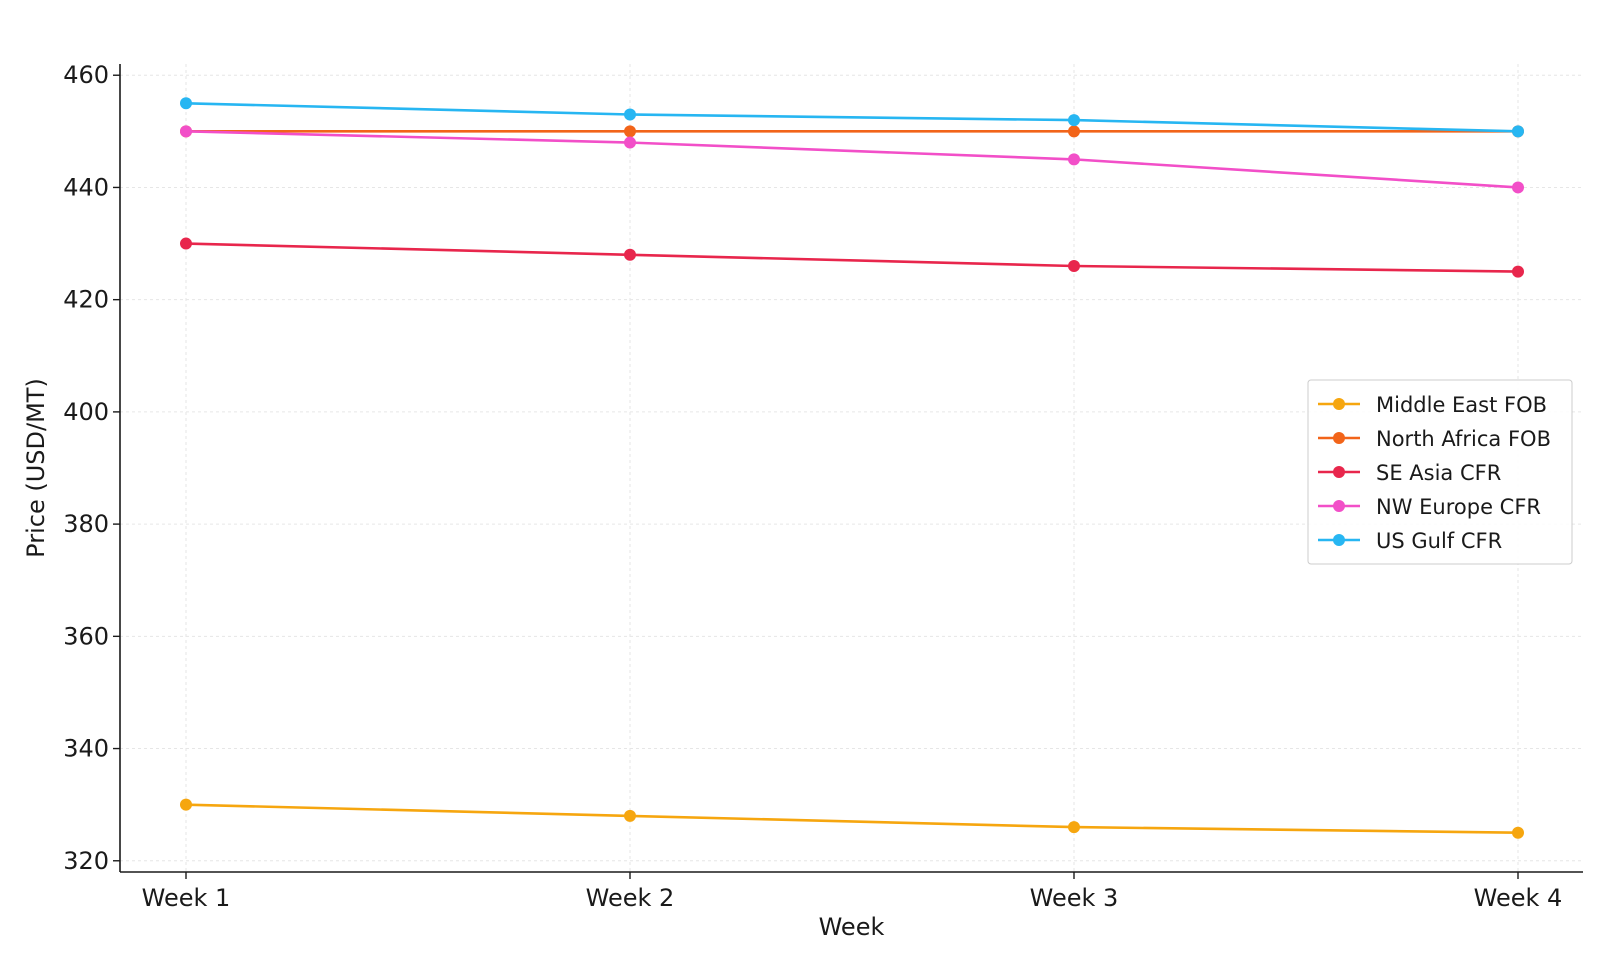  I want to click on legend-item-middle-east-fob: Middle East FOB, so click(1432, 405).